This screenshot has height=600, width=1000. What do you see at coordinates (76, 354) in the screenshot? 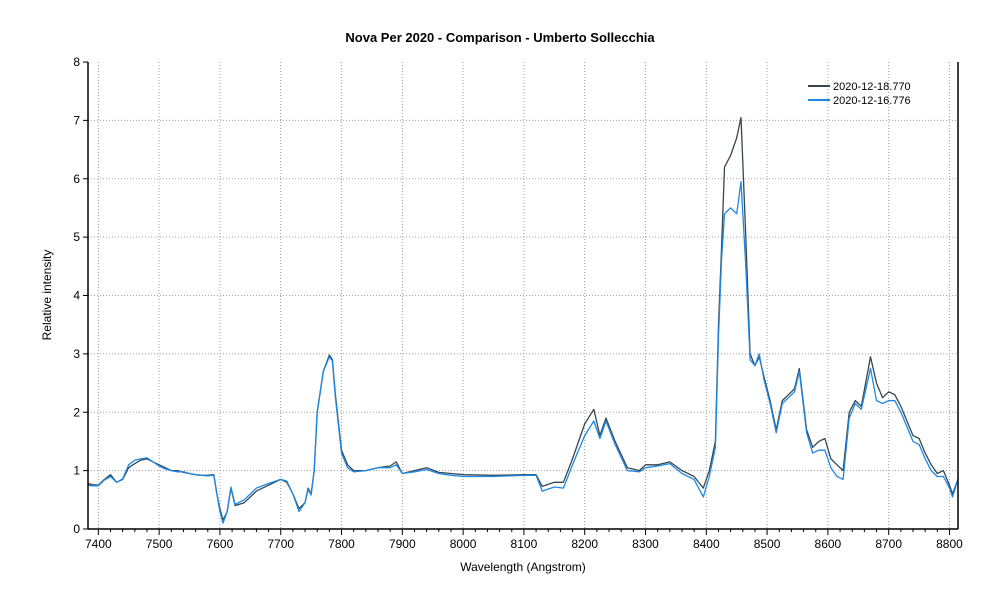
I see `y-tick-label: 3` at bounding box center [76, 354].